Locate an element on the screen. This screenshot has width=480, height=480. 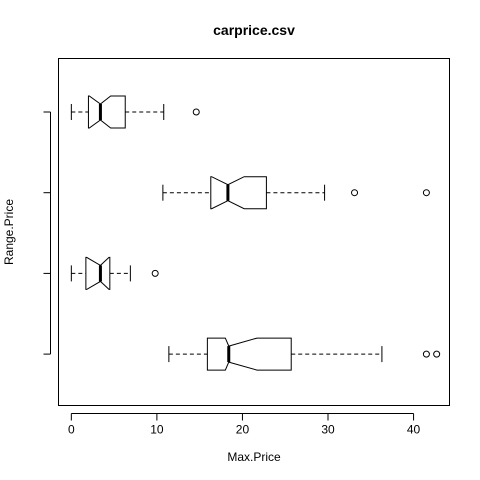
y-axis-label: Range.Price is located at coordinates (9, 232).